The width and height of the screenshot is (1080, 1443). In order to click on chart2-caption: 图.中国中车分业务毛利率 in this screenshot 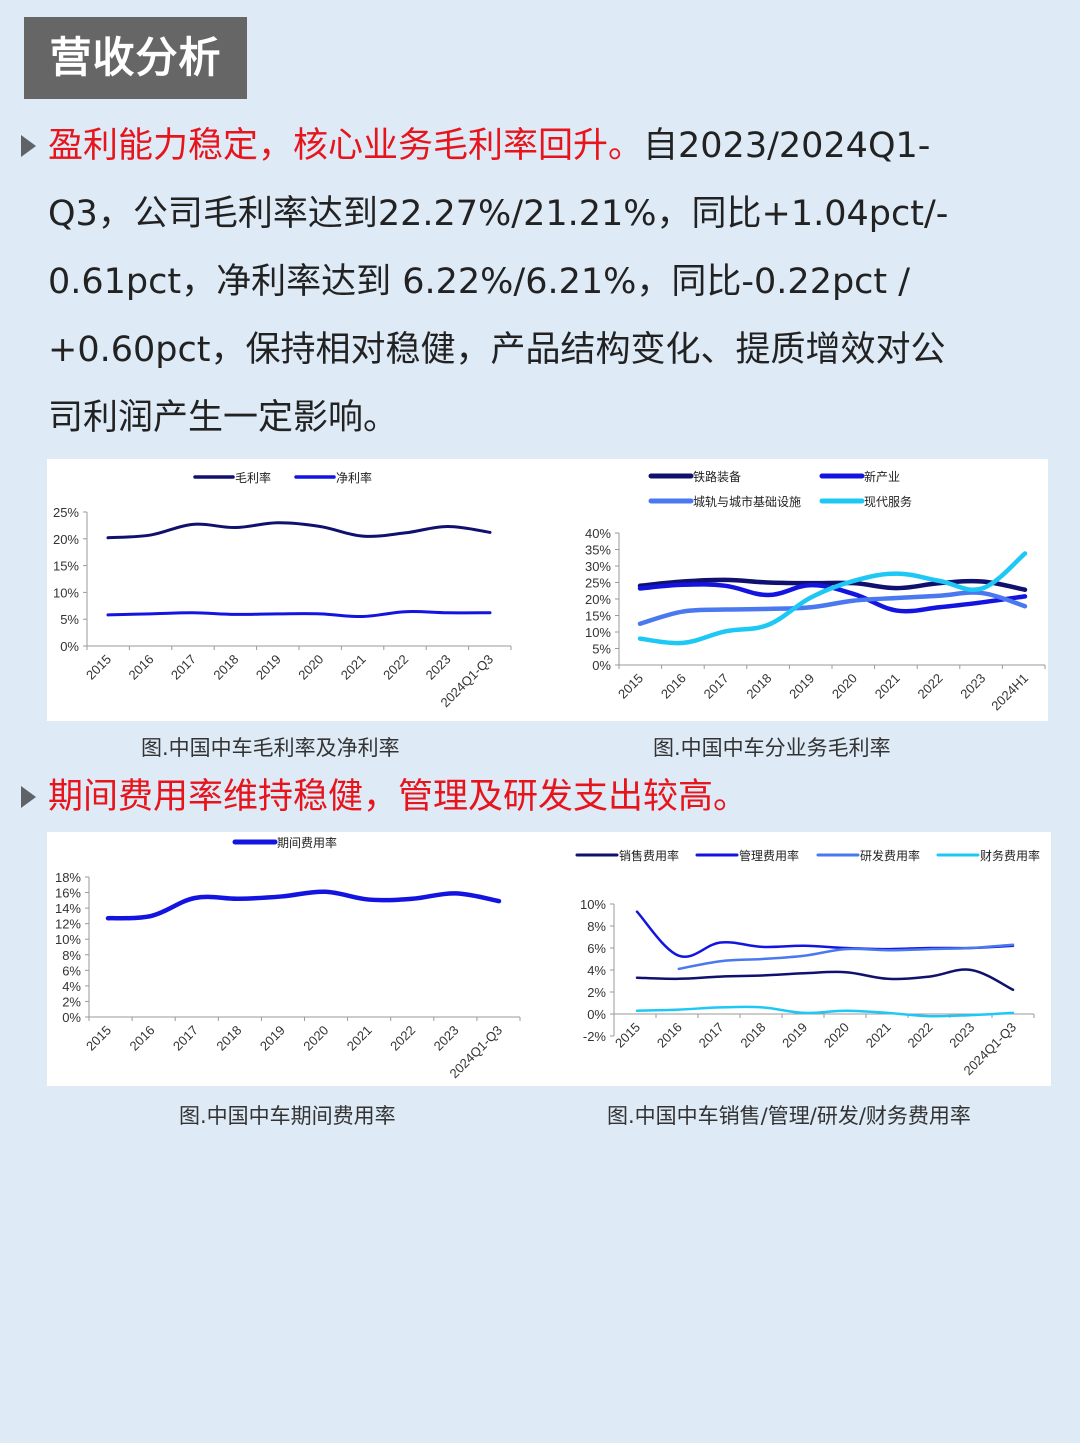, I will do `click(772, 748)`.